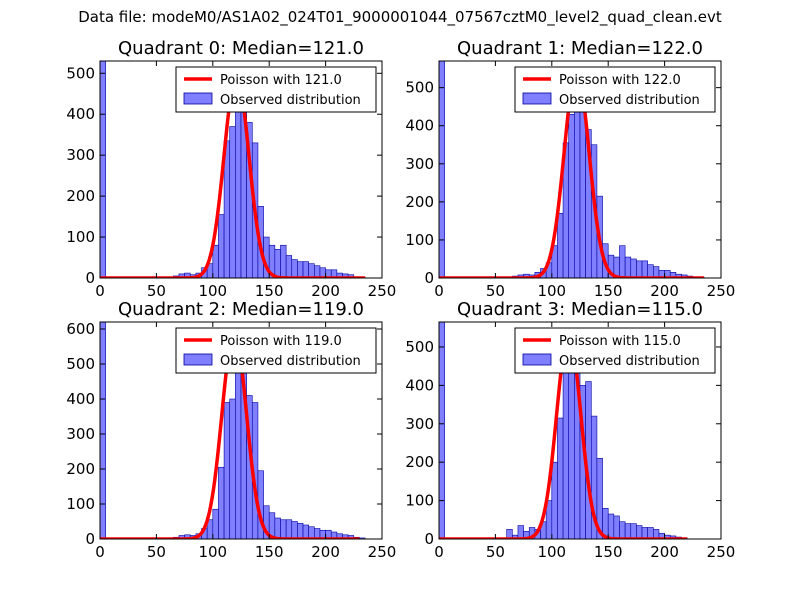  Describe the element at coordinates (281, 341) in the screenshot. I see `legend-poisson-label: Poisson with 119.0` at that location.